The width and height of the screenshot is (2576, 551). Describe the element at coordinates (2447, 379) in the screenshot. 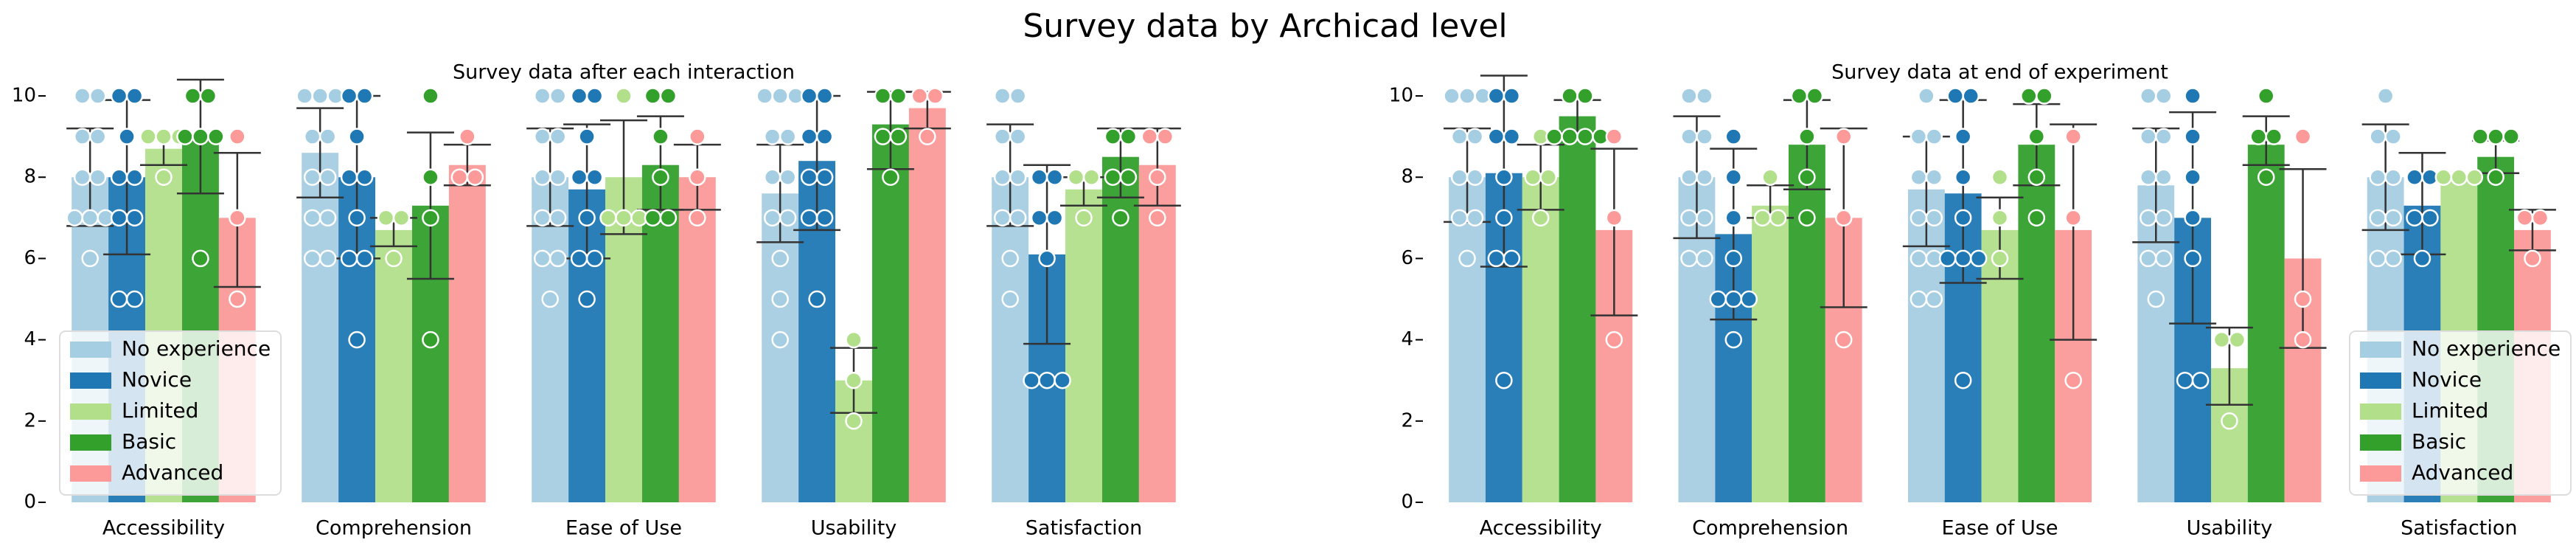

I see `legend-label: Novice` at that location.